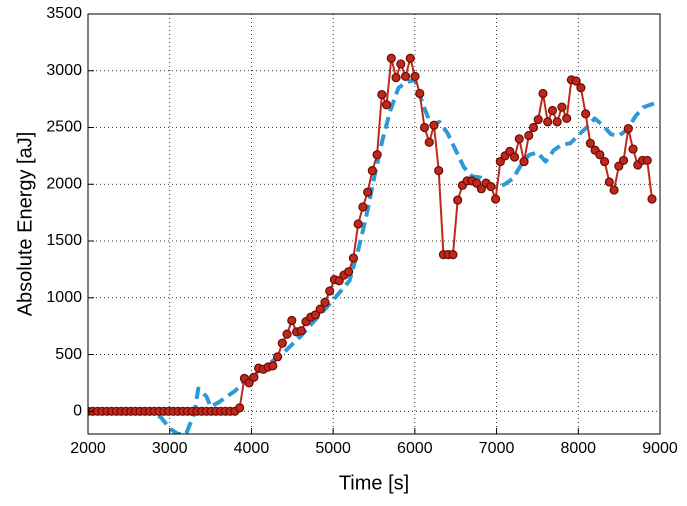 This screenshot has height=506, width=687. What do you see at coordinates (25, 224) in the screenshot?
I see `y-axis-title: Absolute Energy [aJ]` at bounding box center [25, 224].